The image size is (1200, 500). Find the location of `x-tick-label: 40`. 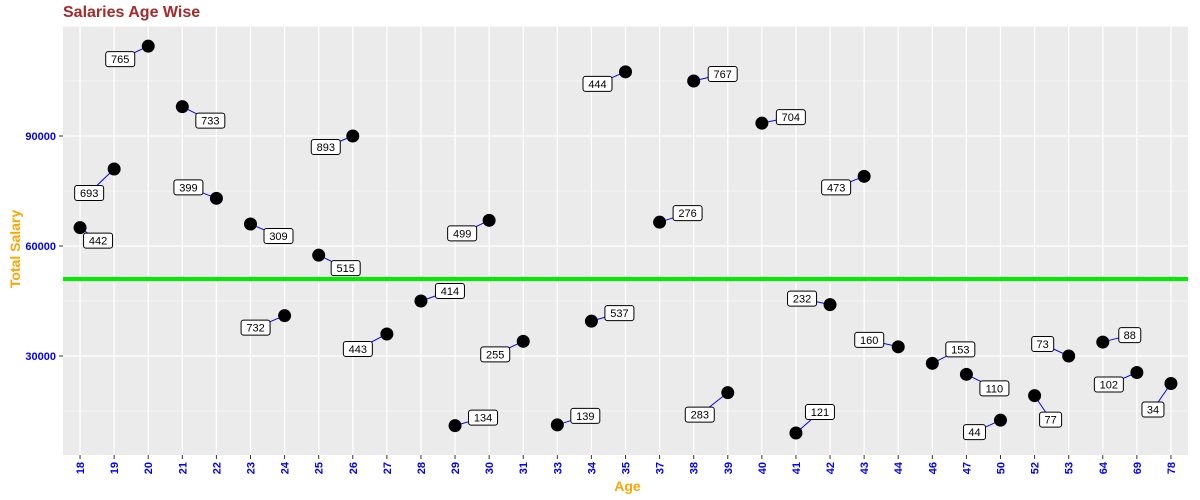

x-tick-label: 40 is located at coordinates (763, 468).